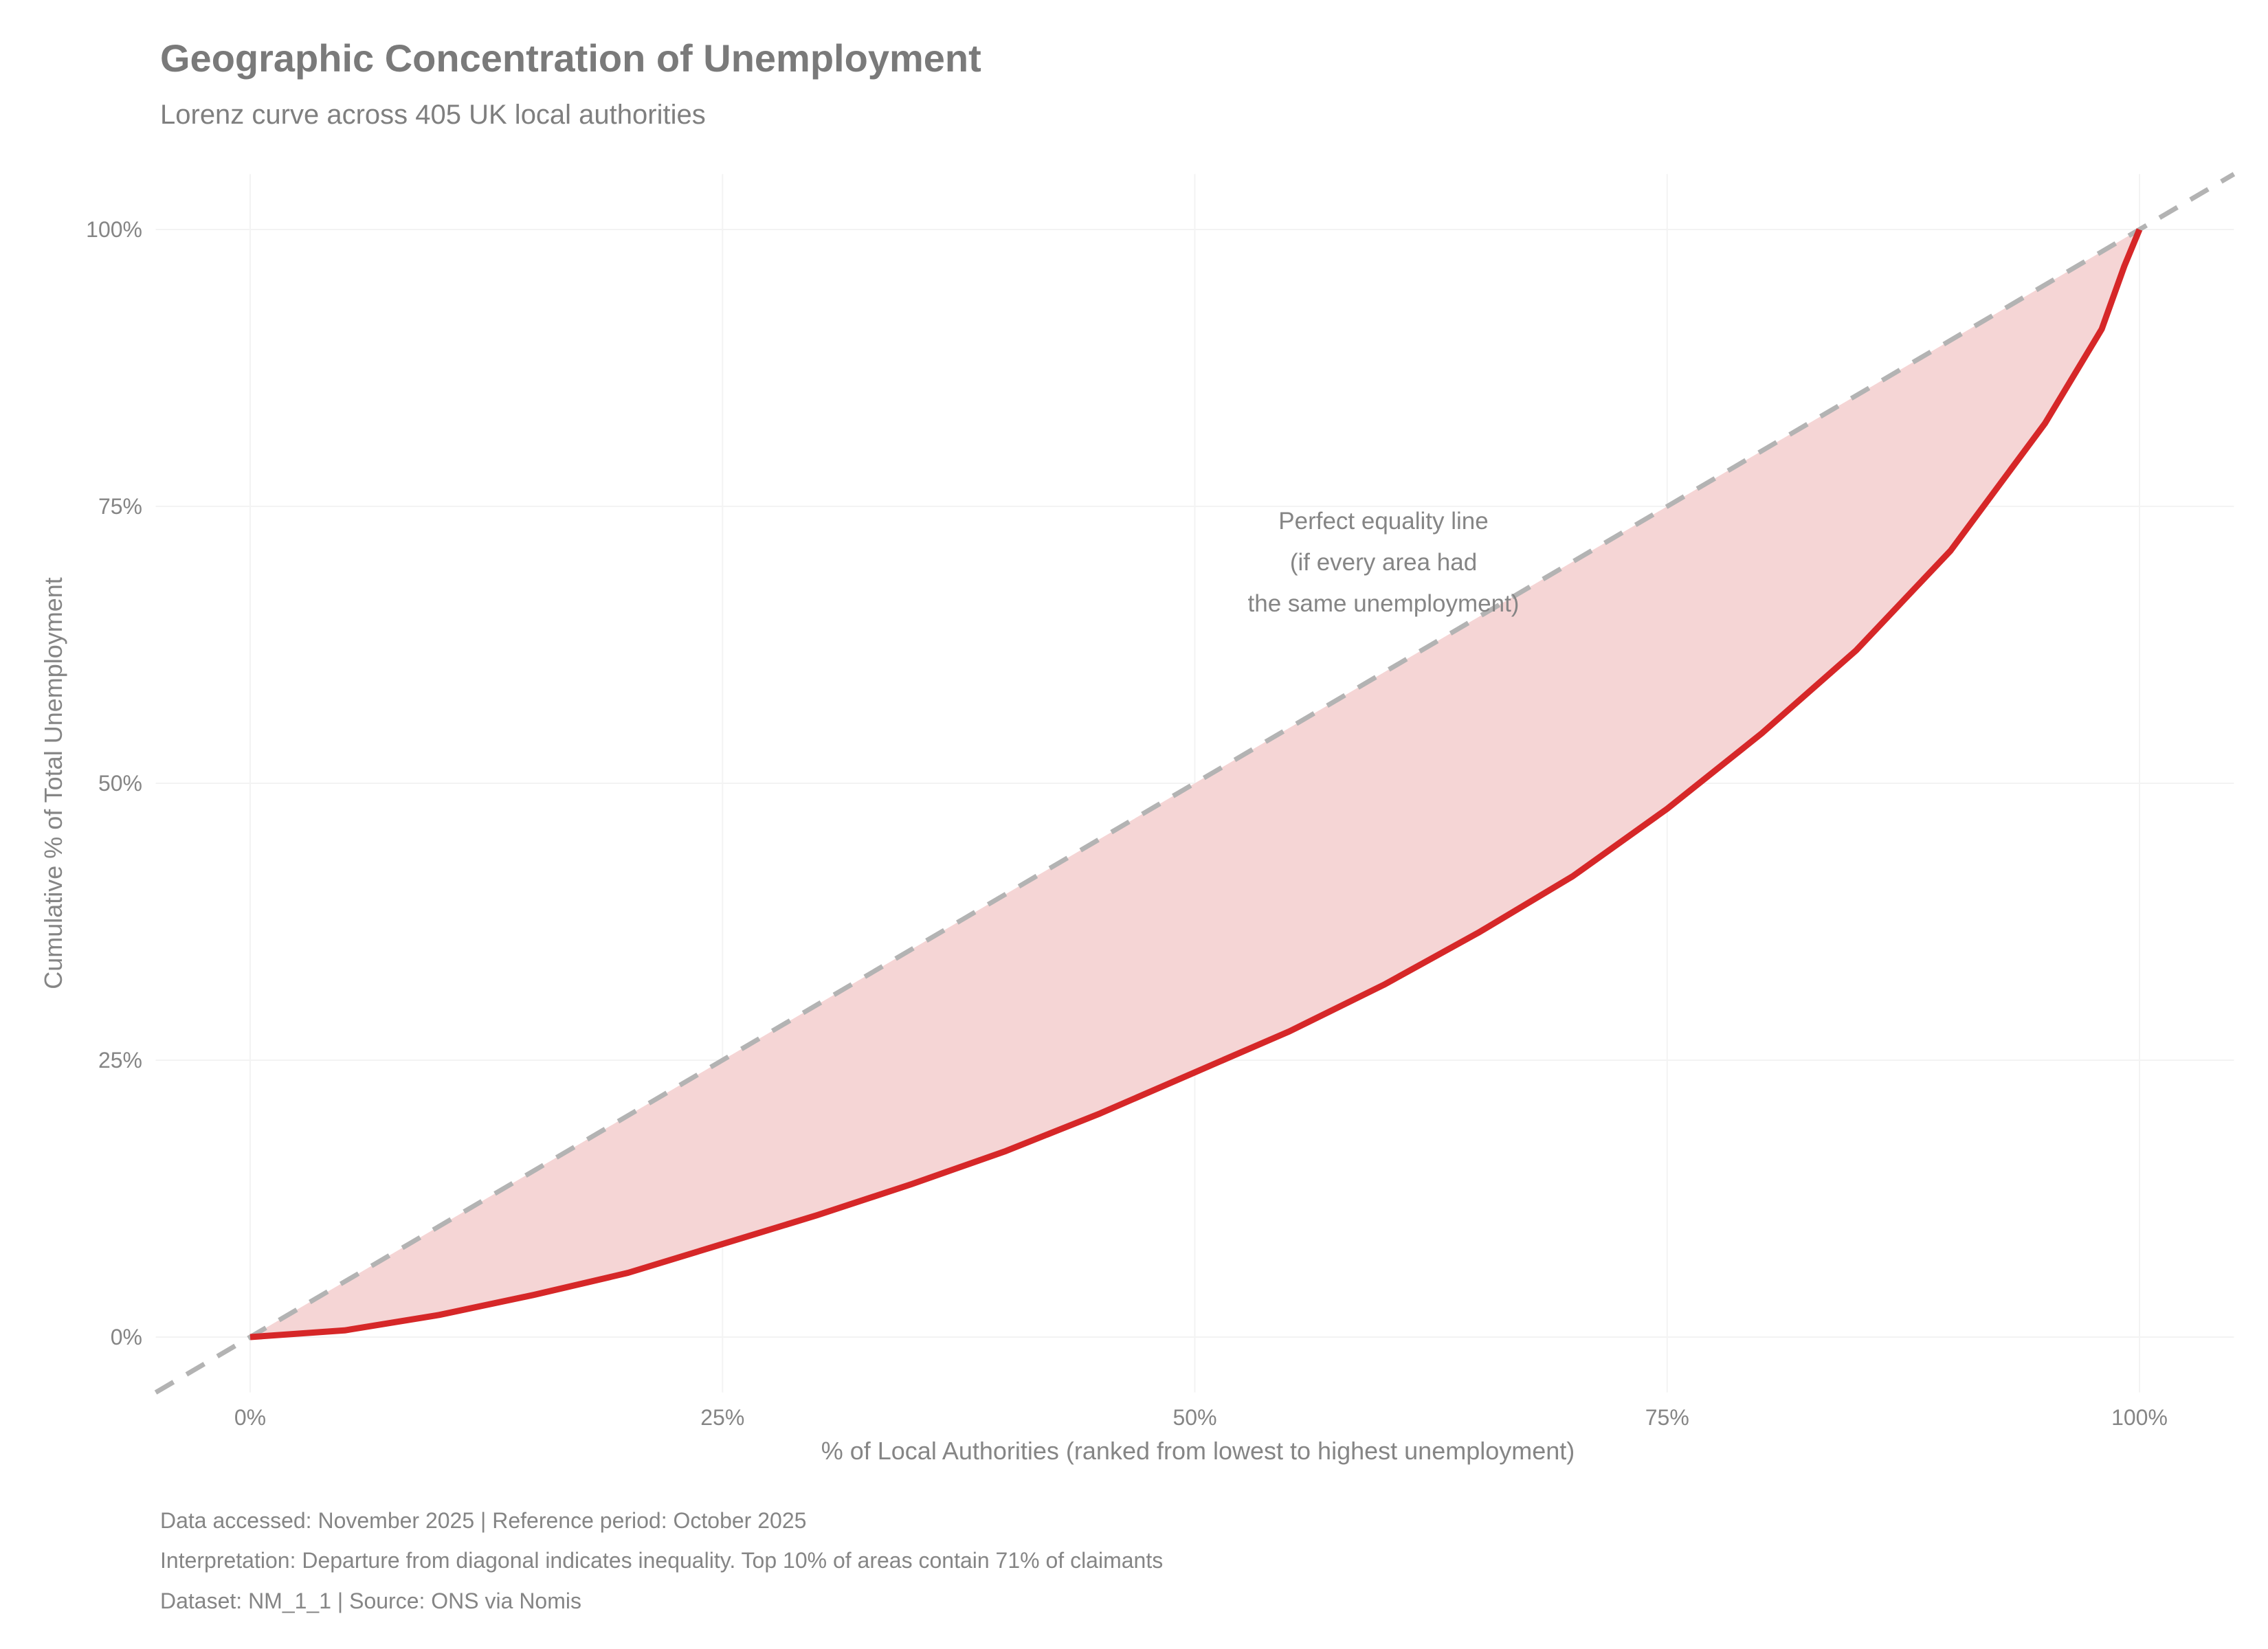 This screenshot has width=2268, height=1649. What do you see at coordinates (1384, 603) in the screenshot?
I see `annotation-line-3: the same unemployment)` at bounding box center [1384, 603].